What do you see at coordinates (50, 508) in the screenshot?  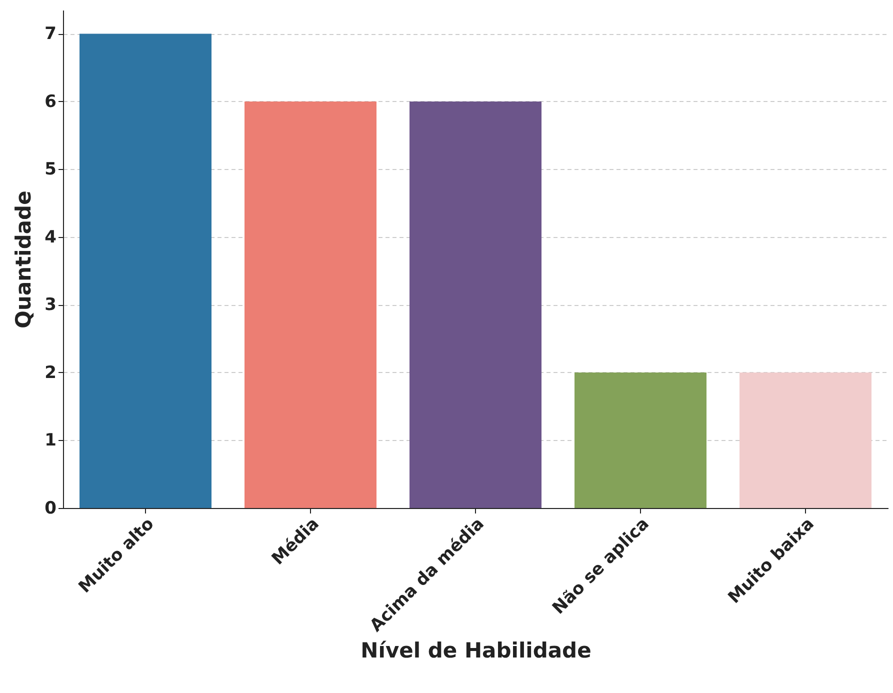 I see `y-tick-label: 0` at bounding box center [50, 508].